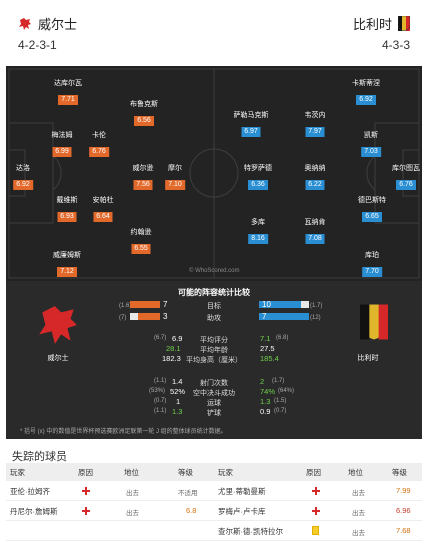  I want to click on missing-player-name: 尤里·蒂勒曼斯, so click(242, 491).